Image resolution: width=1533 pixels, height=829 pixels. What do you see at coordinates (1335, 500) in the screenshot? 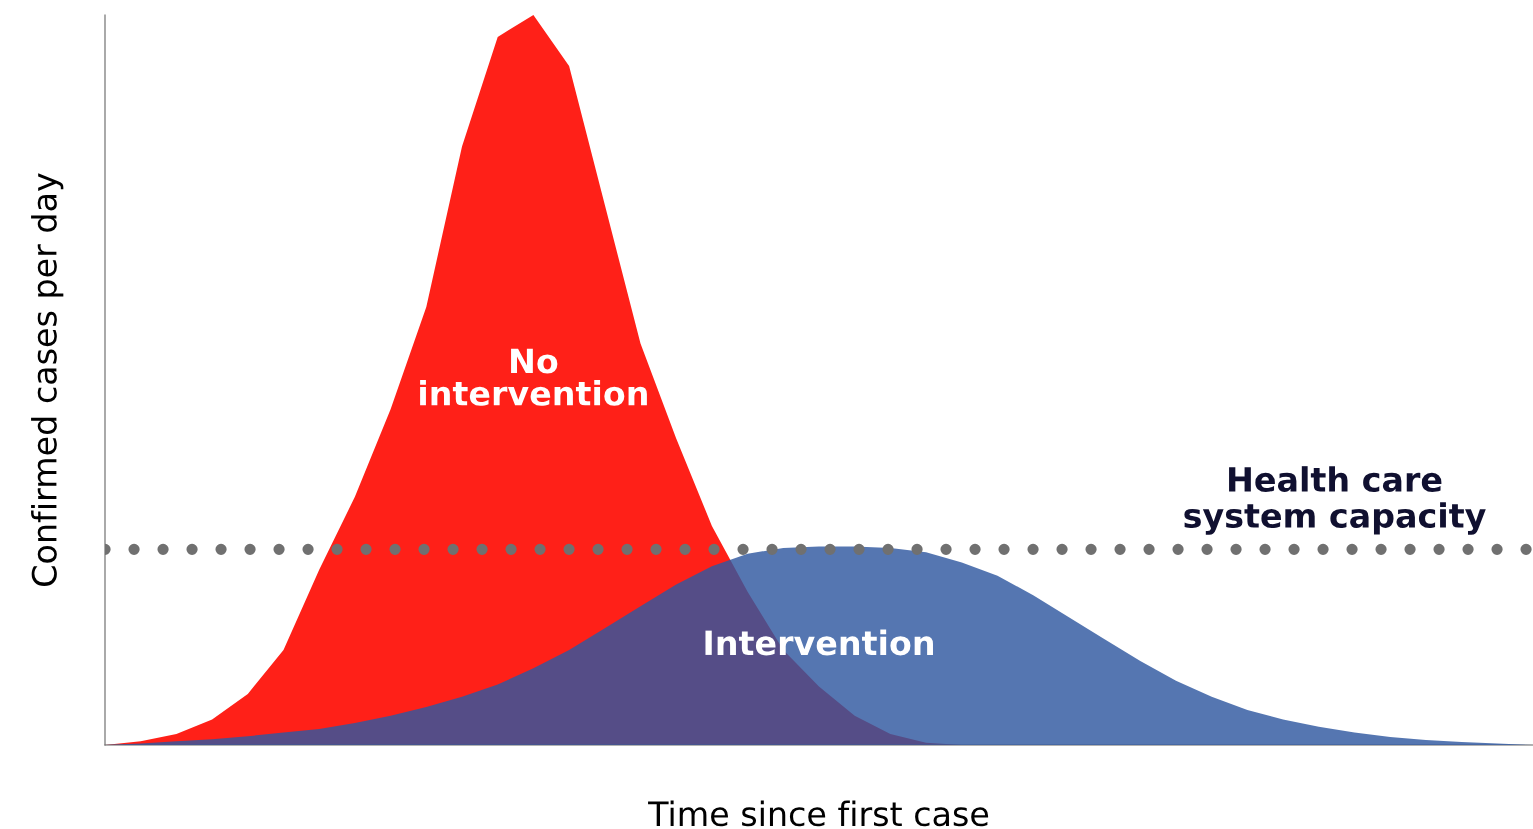
I see `ref-line-label: Health care system capacity` at bounding box center [1335, 500].